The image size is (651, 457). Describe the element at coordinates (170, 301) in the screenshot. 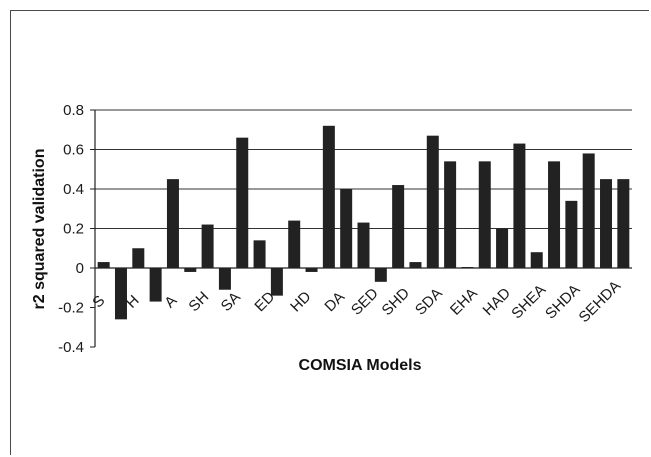

I see `x-category-label: A` at that location.